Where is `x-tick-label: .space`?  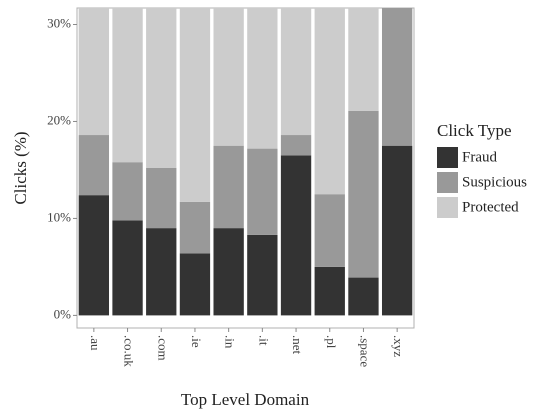 x-tick-label: .space is located at coordinates (364, 351).